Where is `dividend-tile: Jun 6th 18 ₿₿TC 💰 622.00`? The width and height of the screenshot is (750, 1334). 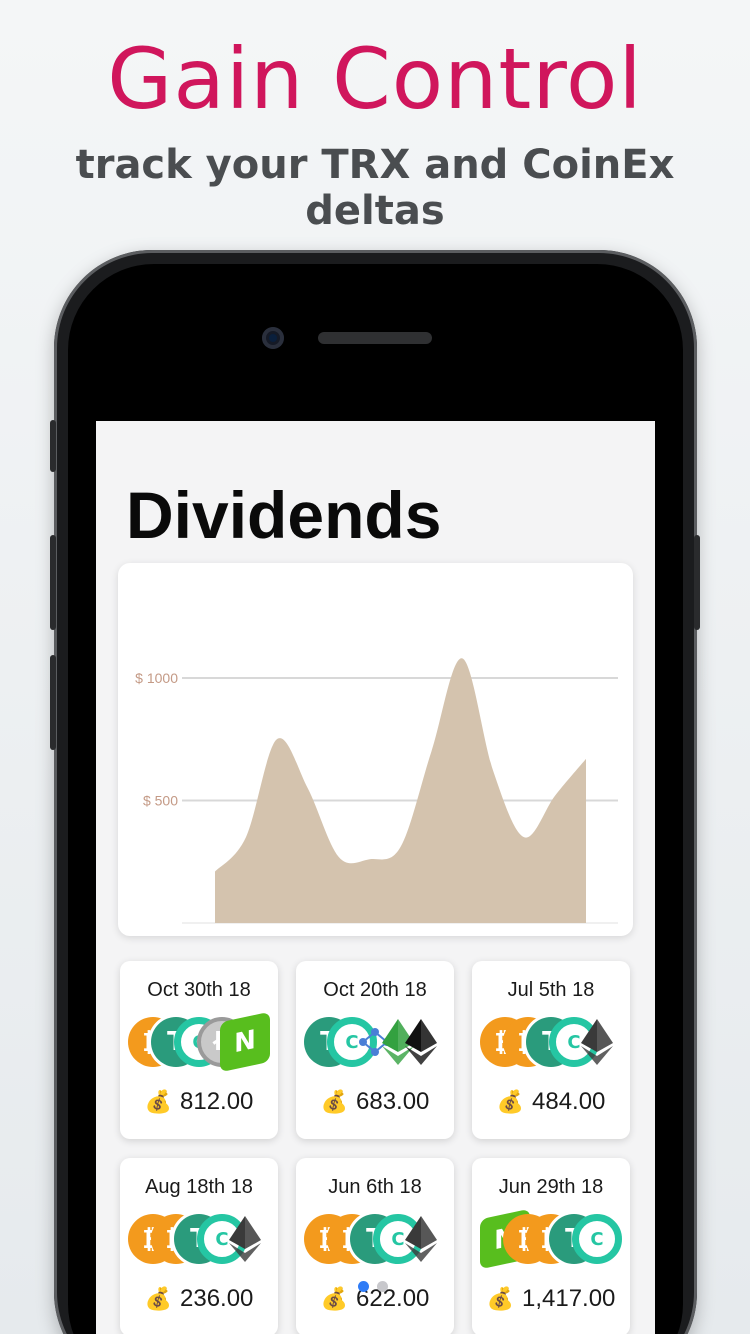 dividend-tile: Jun 6th 18 ₿₿TC 💰 622.00 is located at coordinates (375, 1246).